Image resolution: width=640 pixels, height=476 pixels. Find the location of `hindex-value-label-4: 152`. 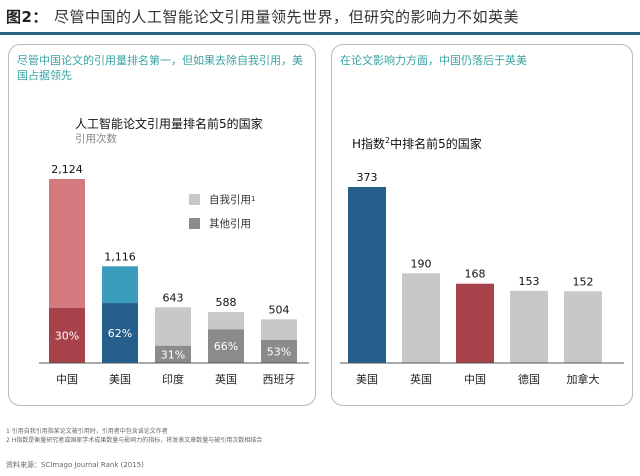

hindex-value-label-4: 152 is located at coordinates (583, 281).